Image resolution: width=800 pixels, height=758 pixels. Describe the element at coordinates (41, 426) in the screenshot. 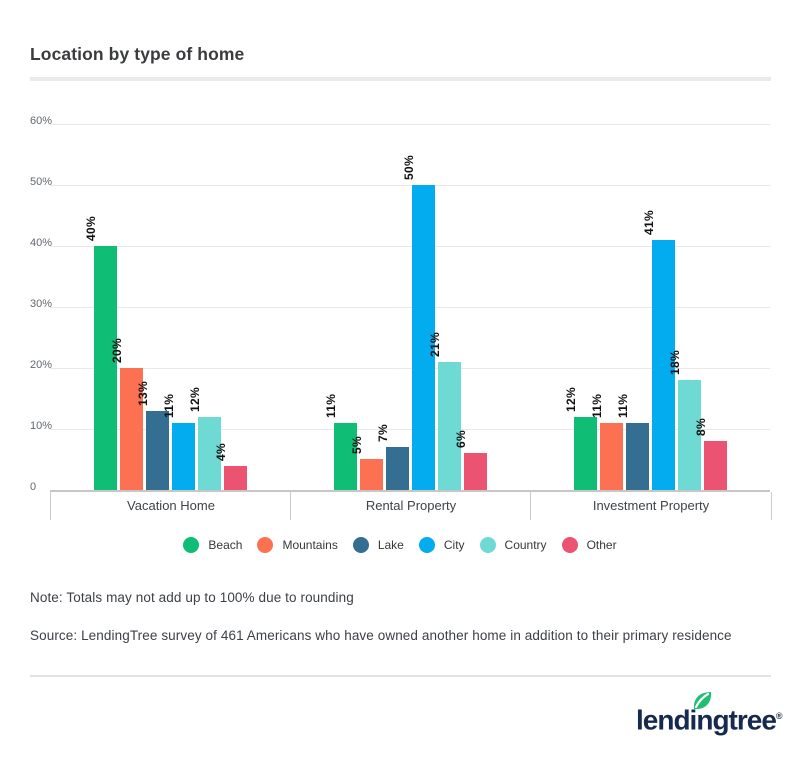

I see `y-axis-tick-label: 10%` at that location.